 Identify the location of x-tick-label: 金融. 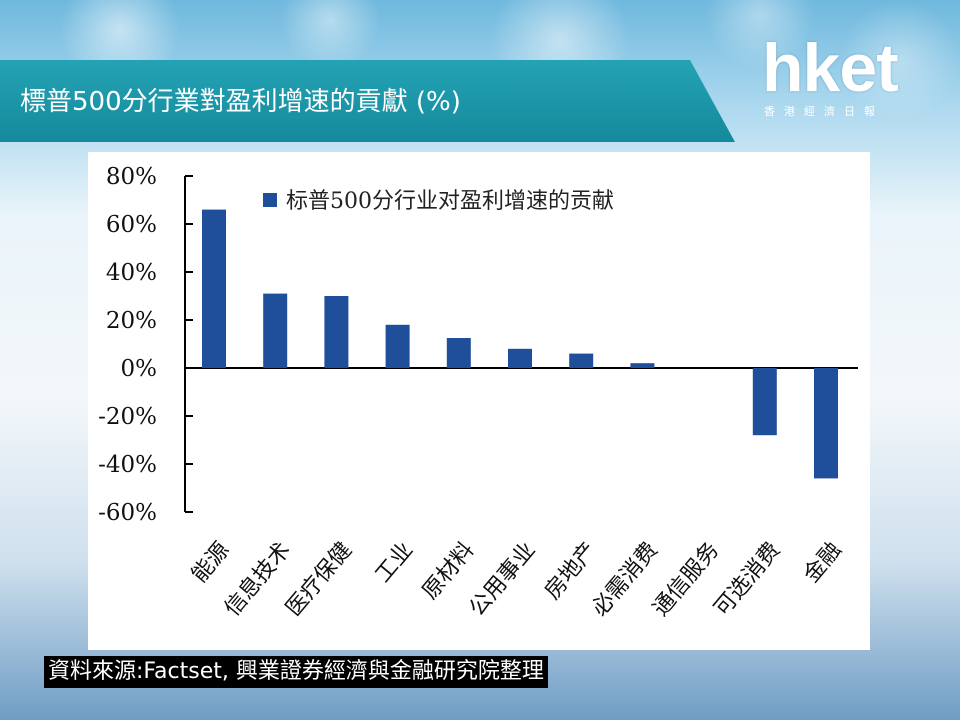
(822, 563).